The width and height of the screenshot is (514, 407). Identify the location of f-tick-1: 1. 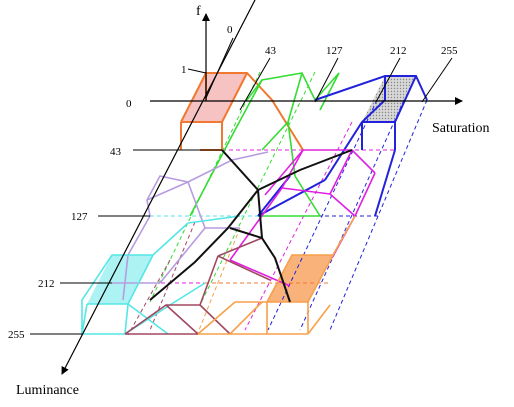
(184, 70).